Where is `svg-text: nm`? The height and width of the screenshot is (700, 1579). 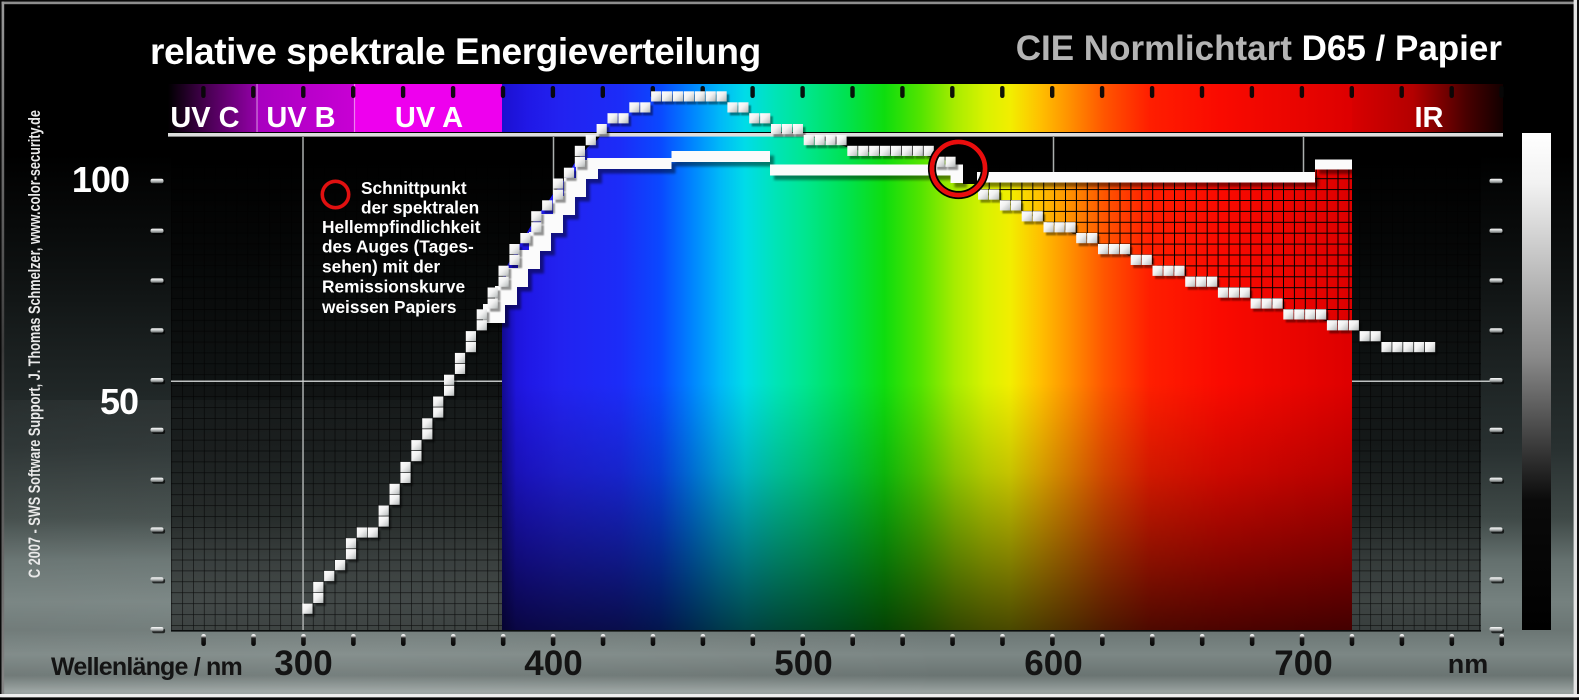
svg-text: nm is located at coordinates (1468, 664).